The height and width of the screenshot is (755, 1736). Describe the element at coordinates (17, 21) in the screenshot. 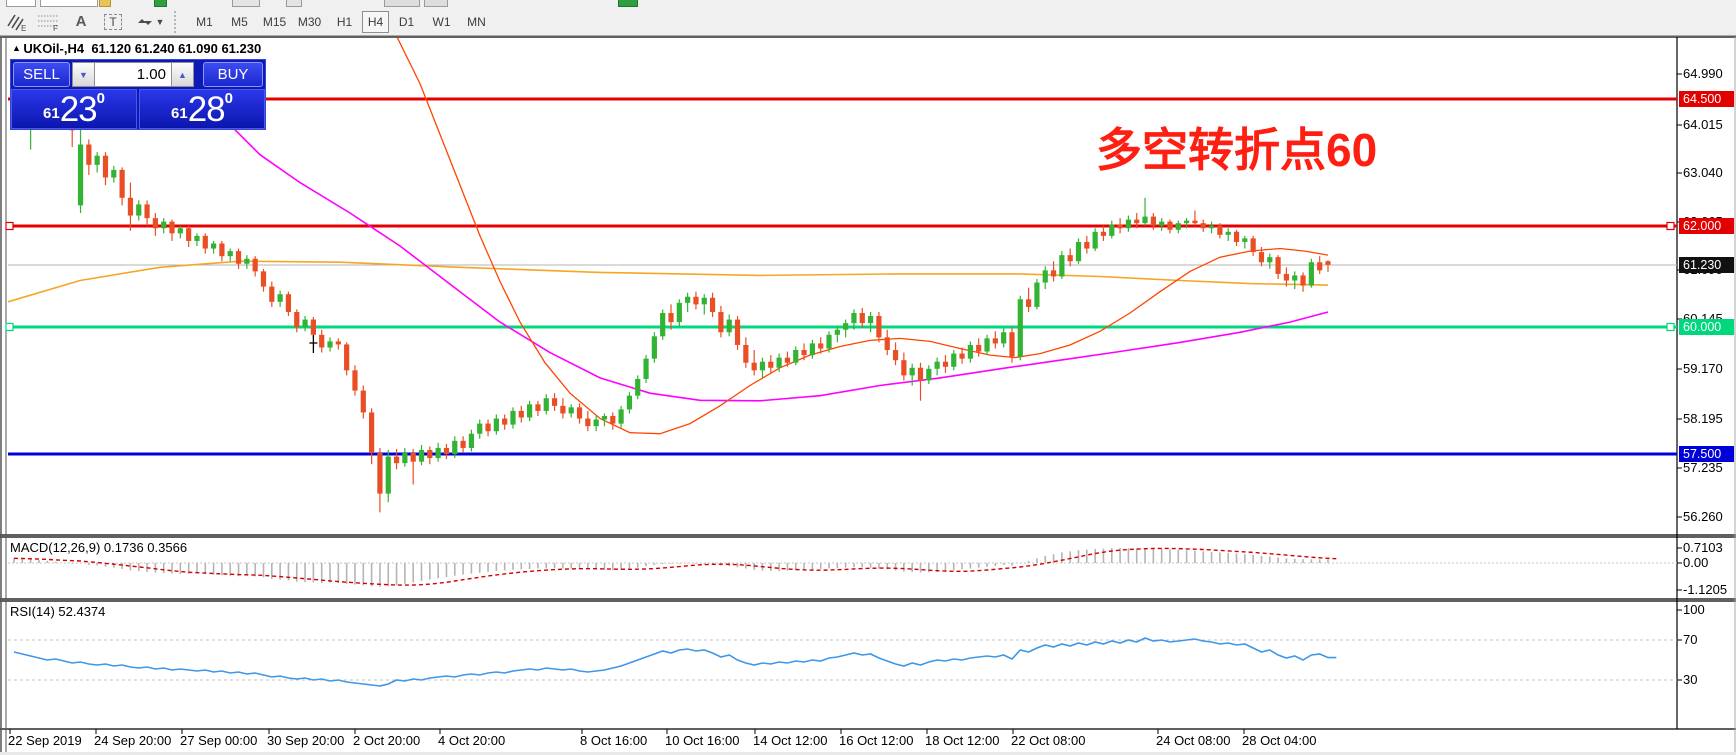

I see `pattern-e-icon: E` at that location.